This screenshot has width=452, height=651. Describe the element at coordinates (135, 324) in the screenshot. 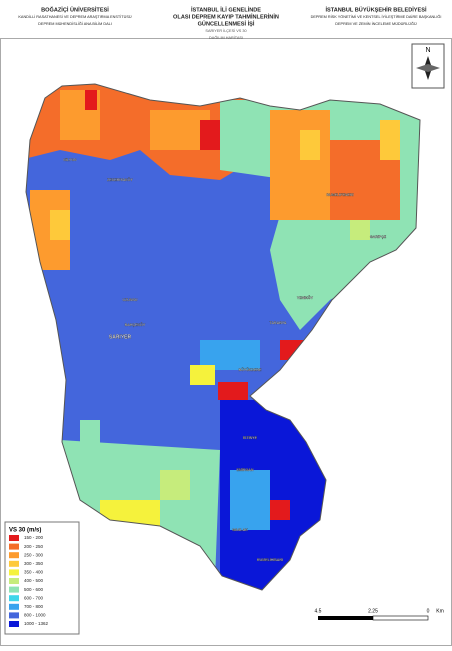

I see `place-label: BAHÇEKÖY` at that location.